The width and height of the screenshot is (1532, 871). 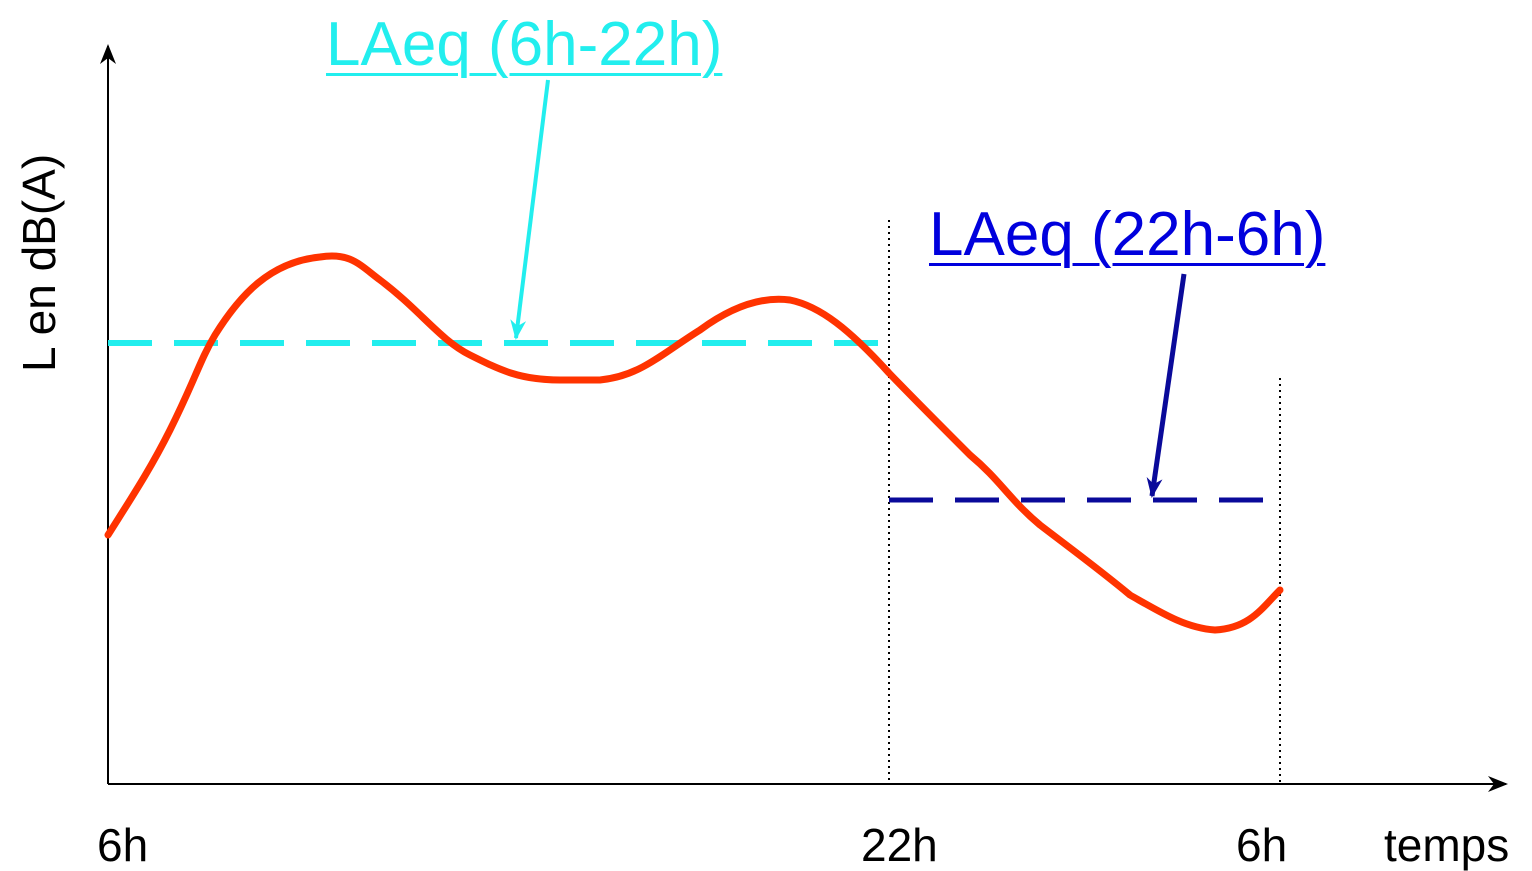 I want to click on night-level-pointer, so click(x=1166, y=385).